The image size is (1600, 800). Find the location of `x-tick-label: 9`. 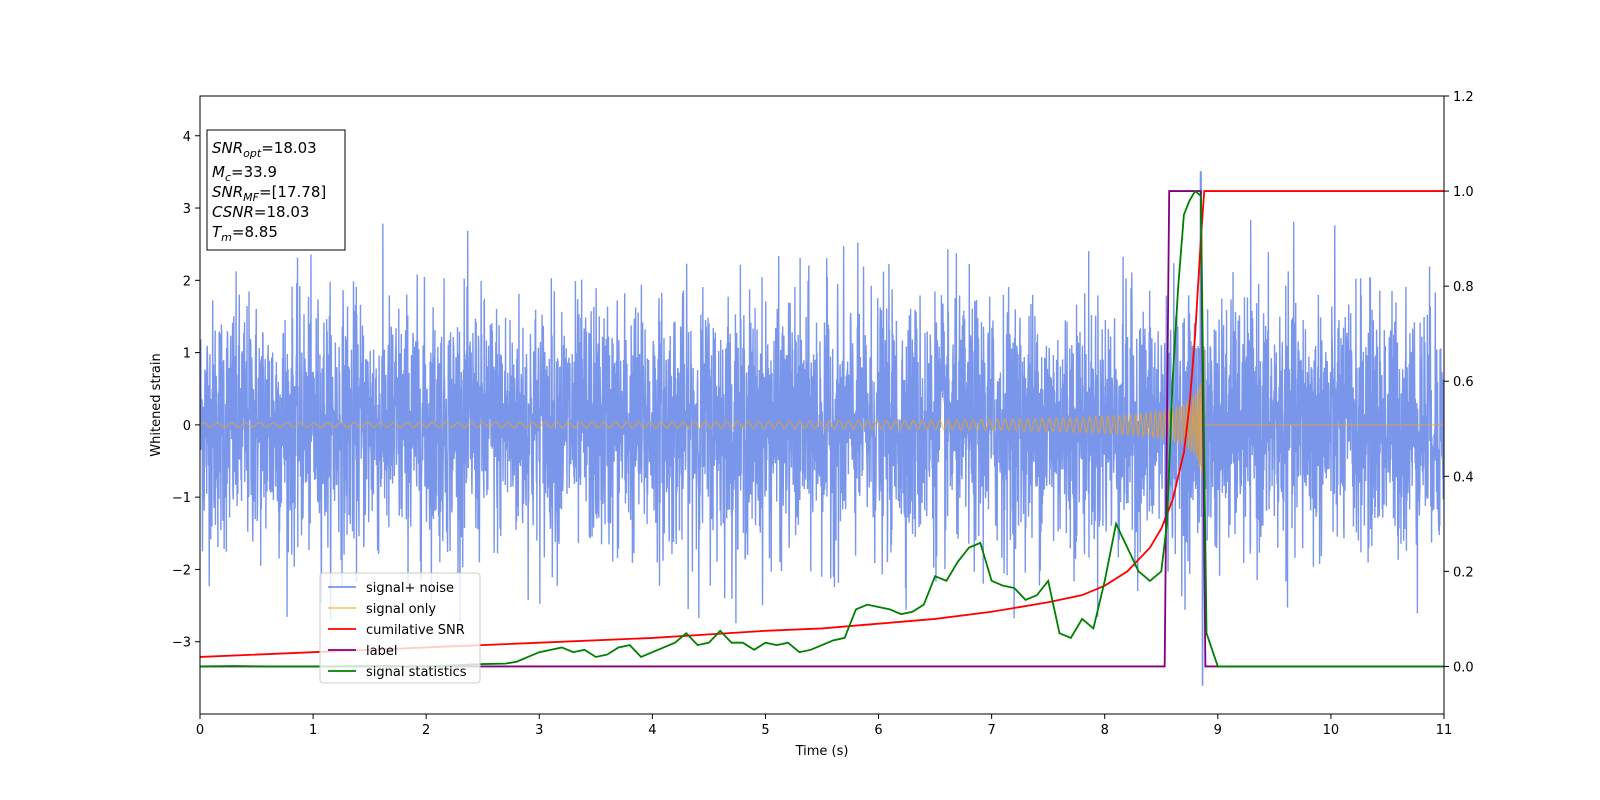

x-tick-label: 9 is located at coordinates (1218, 730).